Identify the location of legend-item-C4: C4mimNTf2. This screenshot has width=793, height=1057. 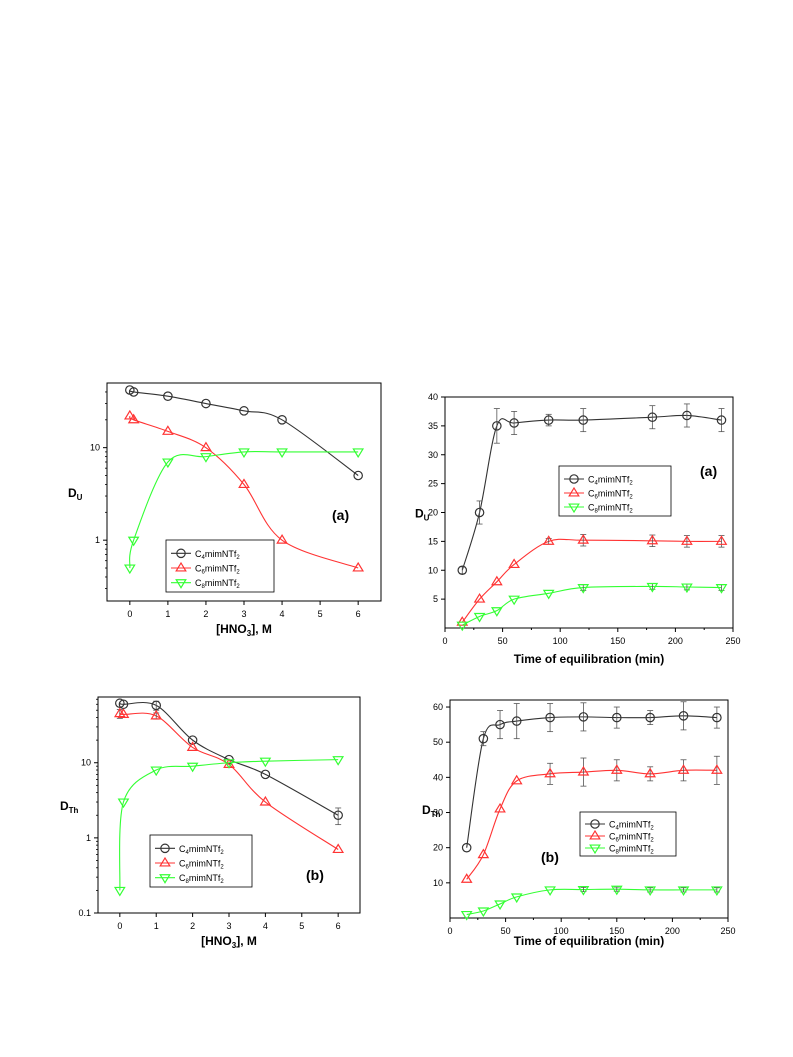
(205, 554).